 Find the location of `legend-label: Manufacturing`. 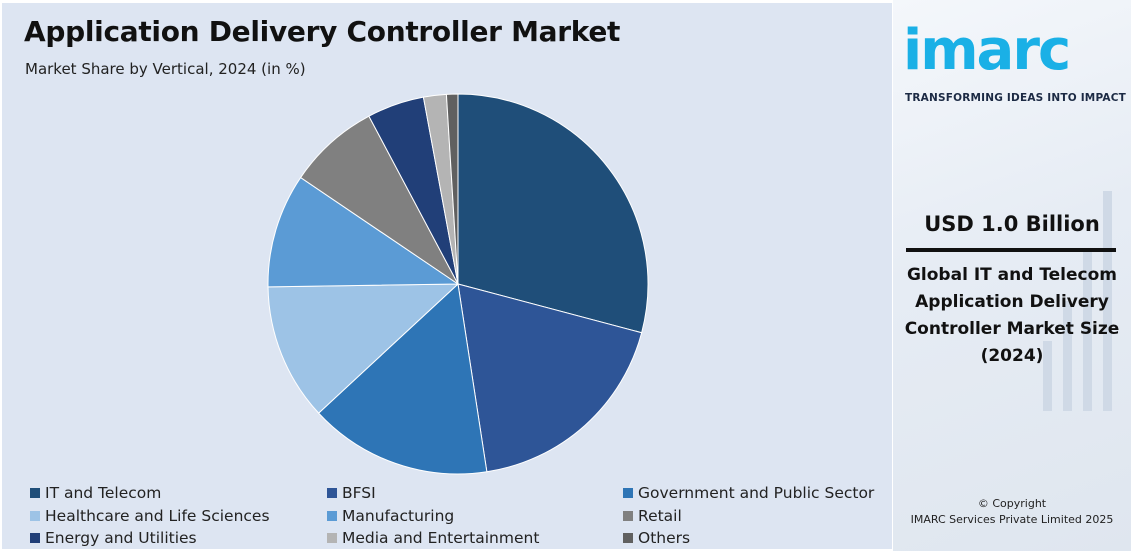

legend-label: Manufacturing is located at coordinates (398, 515).